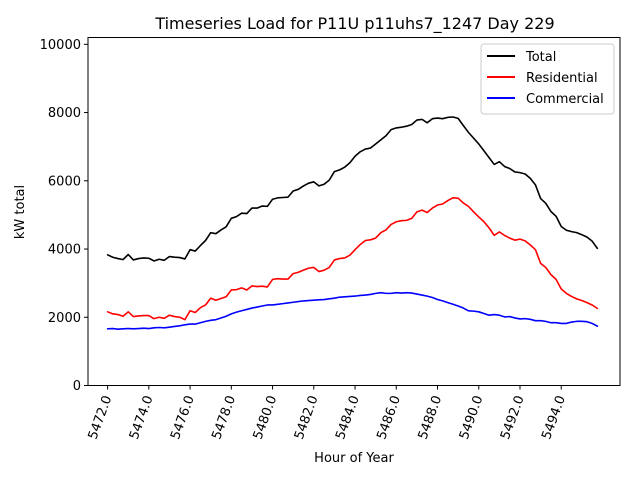 Image resolution: width=640 pixels, height=480 pixels. What do you see at coordinates (513, 418) in the screenshot?
I see `x-tick-label: 5492.0` at bounding box center [513, 418].